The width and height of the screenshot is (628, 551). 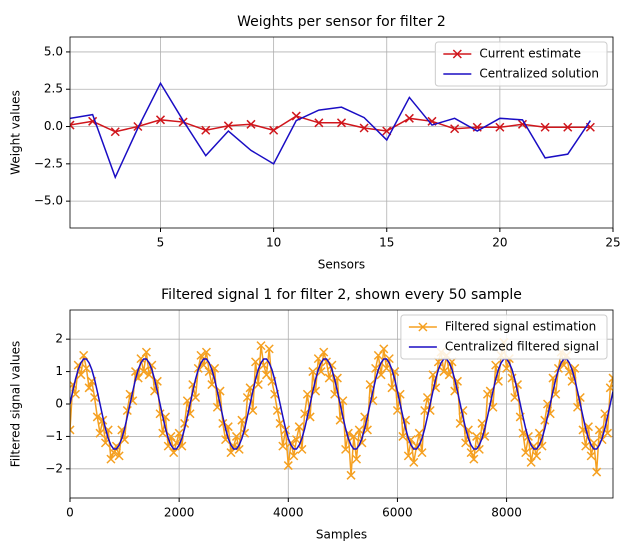 I want to click on x-tick-label: 8000, so click(x=506, y=513).